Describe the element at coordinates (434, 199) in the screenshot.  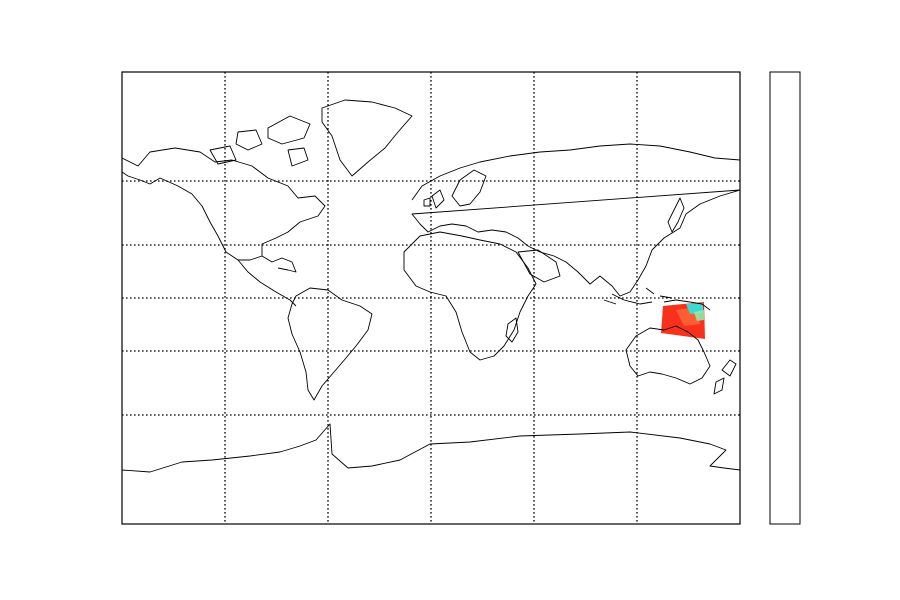
I see `coast-british-isles` at that location.